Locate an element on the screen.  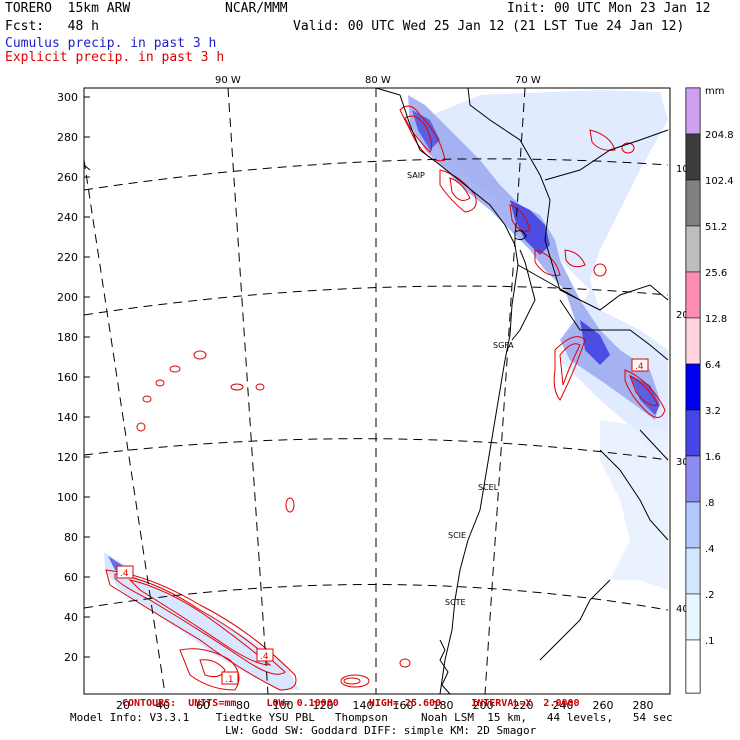
y-tick-label: 280 is located at coordinates (67, 137).